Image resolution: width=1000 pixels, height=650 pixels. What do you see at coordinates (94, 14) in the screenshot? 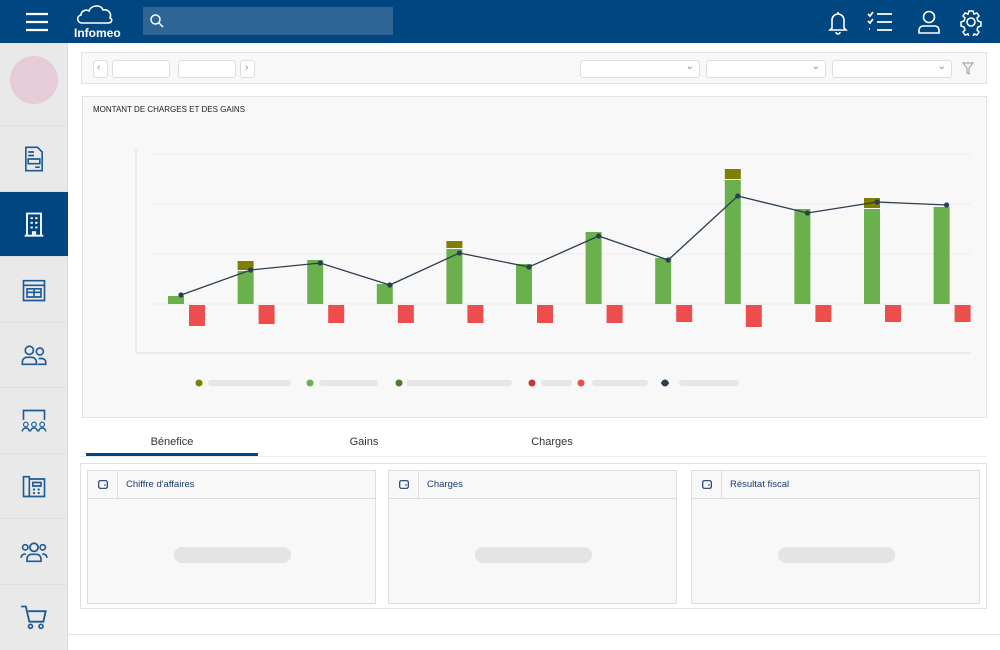
I see `cloud-logo-icon` at bounding box center [94, 14].